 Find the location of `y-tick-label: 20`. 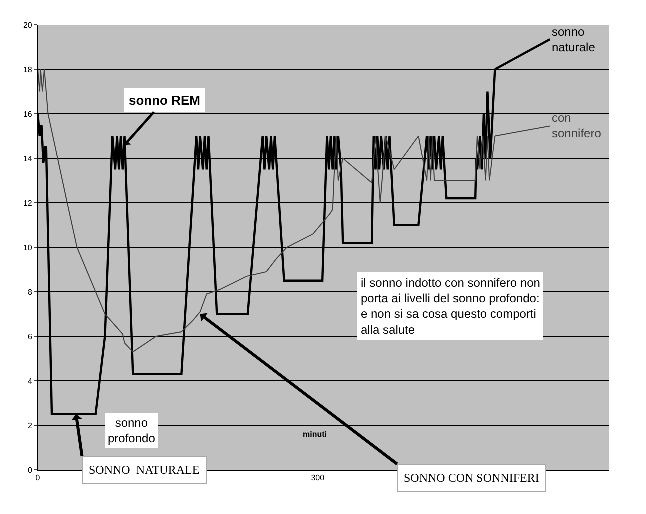

y-tick-label: 20 is located at coordinates (28, 25).